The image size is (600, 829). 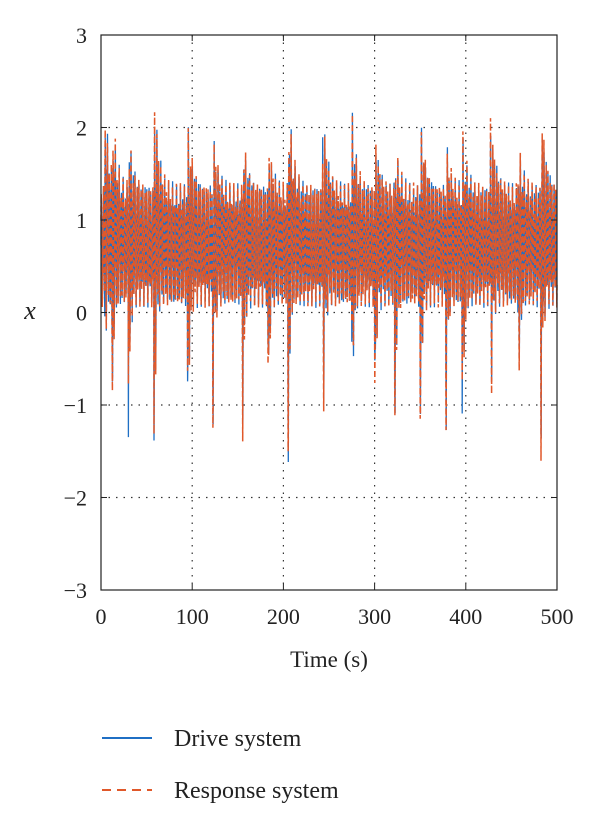 I want to click on y-axis-label: x, so click(x=29, y=310).